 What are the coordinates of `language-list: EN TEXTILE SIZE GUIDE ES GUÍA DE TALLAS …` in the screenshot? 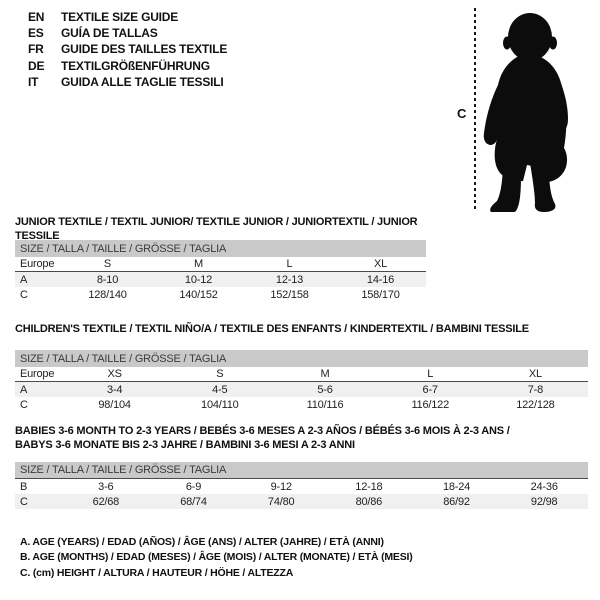 It's located at (127, 49).